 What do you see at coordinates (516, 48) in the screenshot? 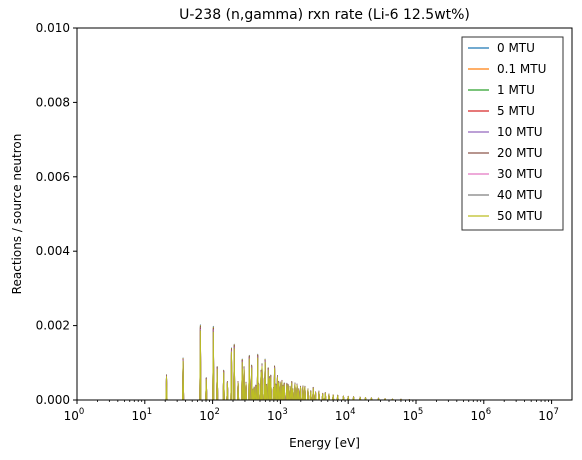
I see `legend-label: 0 MTU` at bounding box center [516, 48].